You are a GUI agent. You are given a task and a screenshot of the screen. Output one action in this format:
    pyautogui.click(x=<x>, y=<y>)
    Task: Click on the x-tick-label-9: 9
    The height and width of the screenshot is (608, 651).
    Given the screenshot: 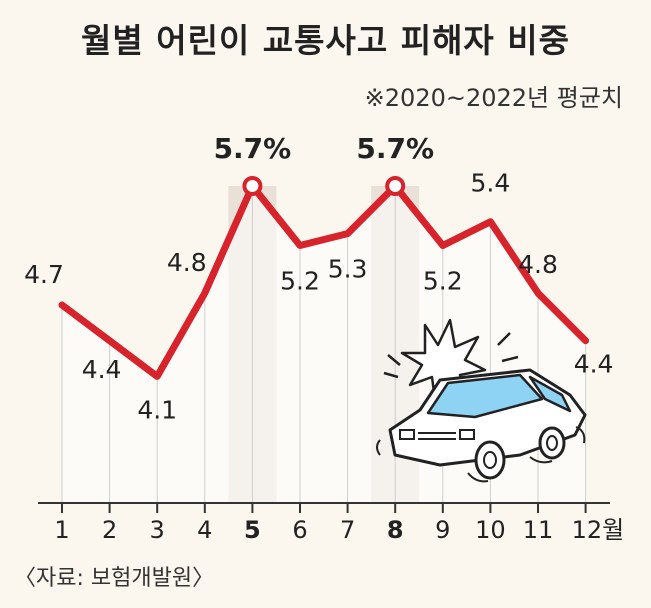 What is the action you would take?
    pyautogui.click(x=442, y=530)
    